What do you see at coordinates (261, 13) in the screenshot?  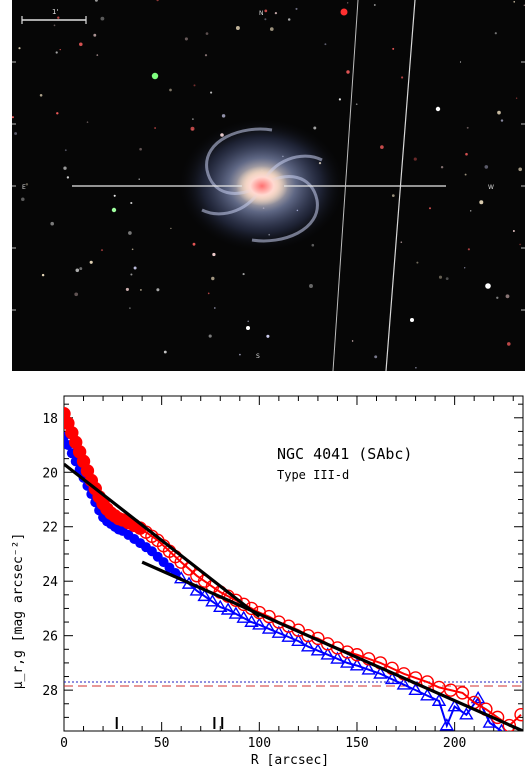 I see `compass-north-label: N` at bounding box center [261, 13].